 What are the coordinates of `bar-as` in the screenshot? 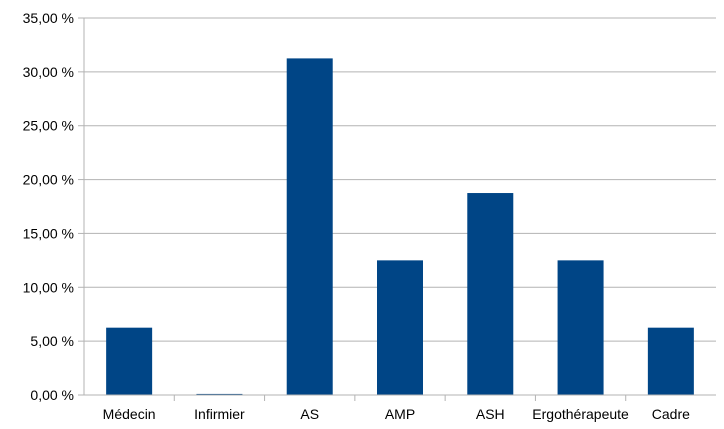 It's located at (309, 227).